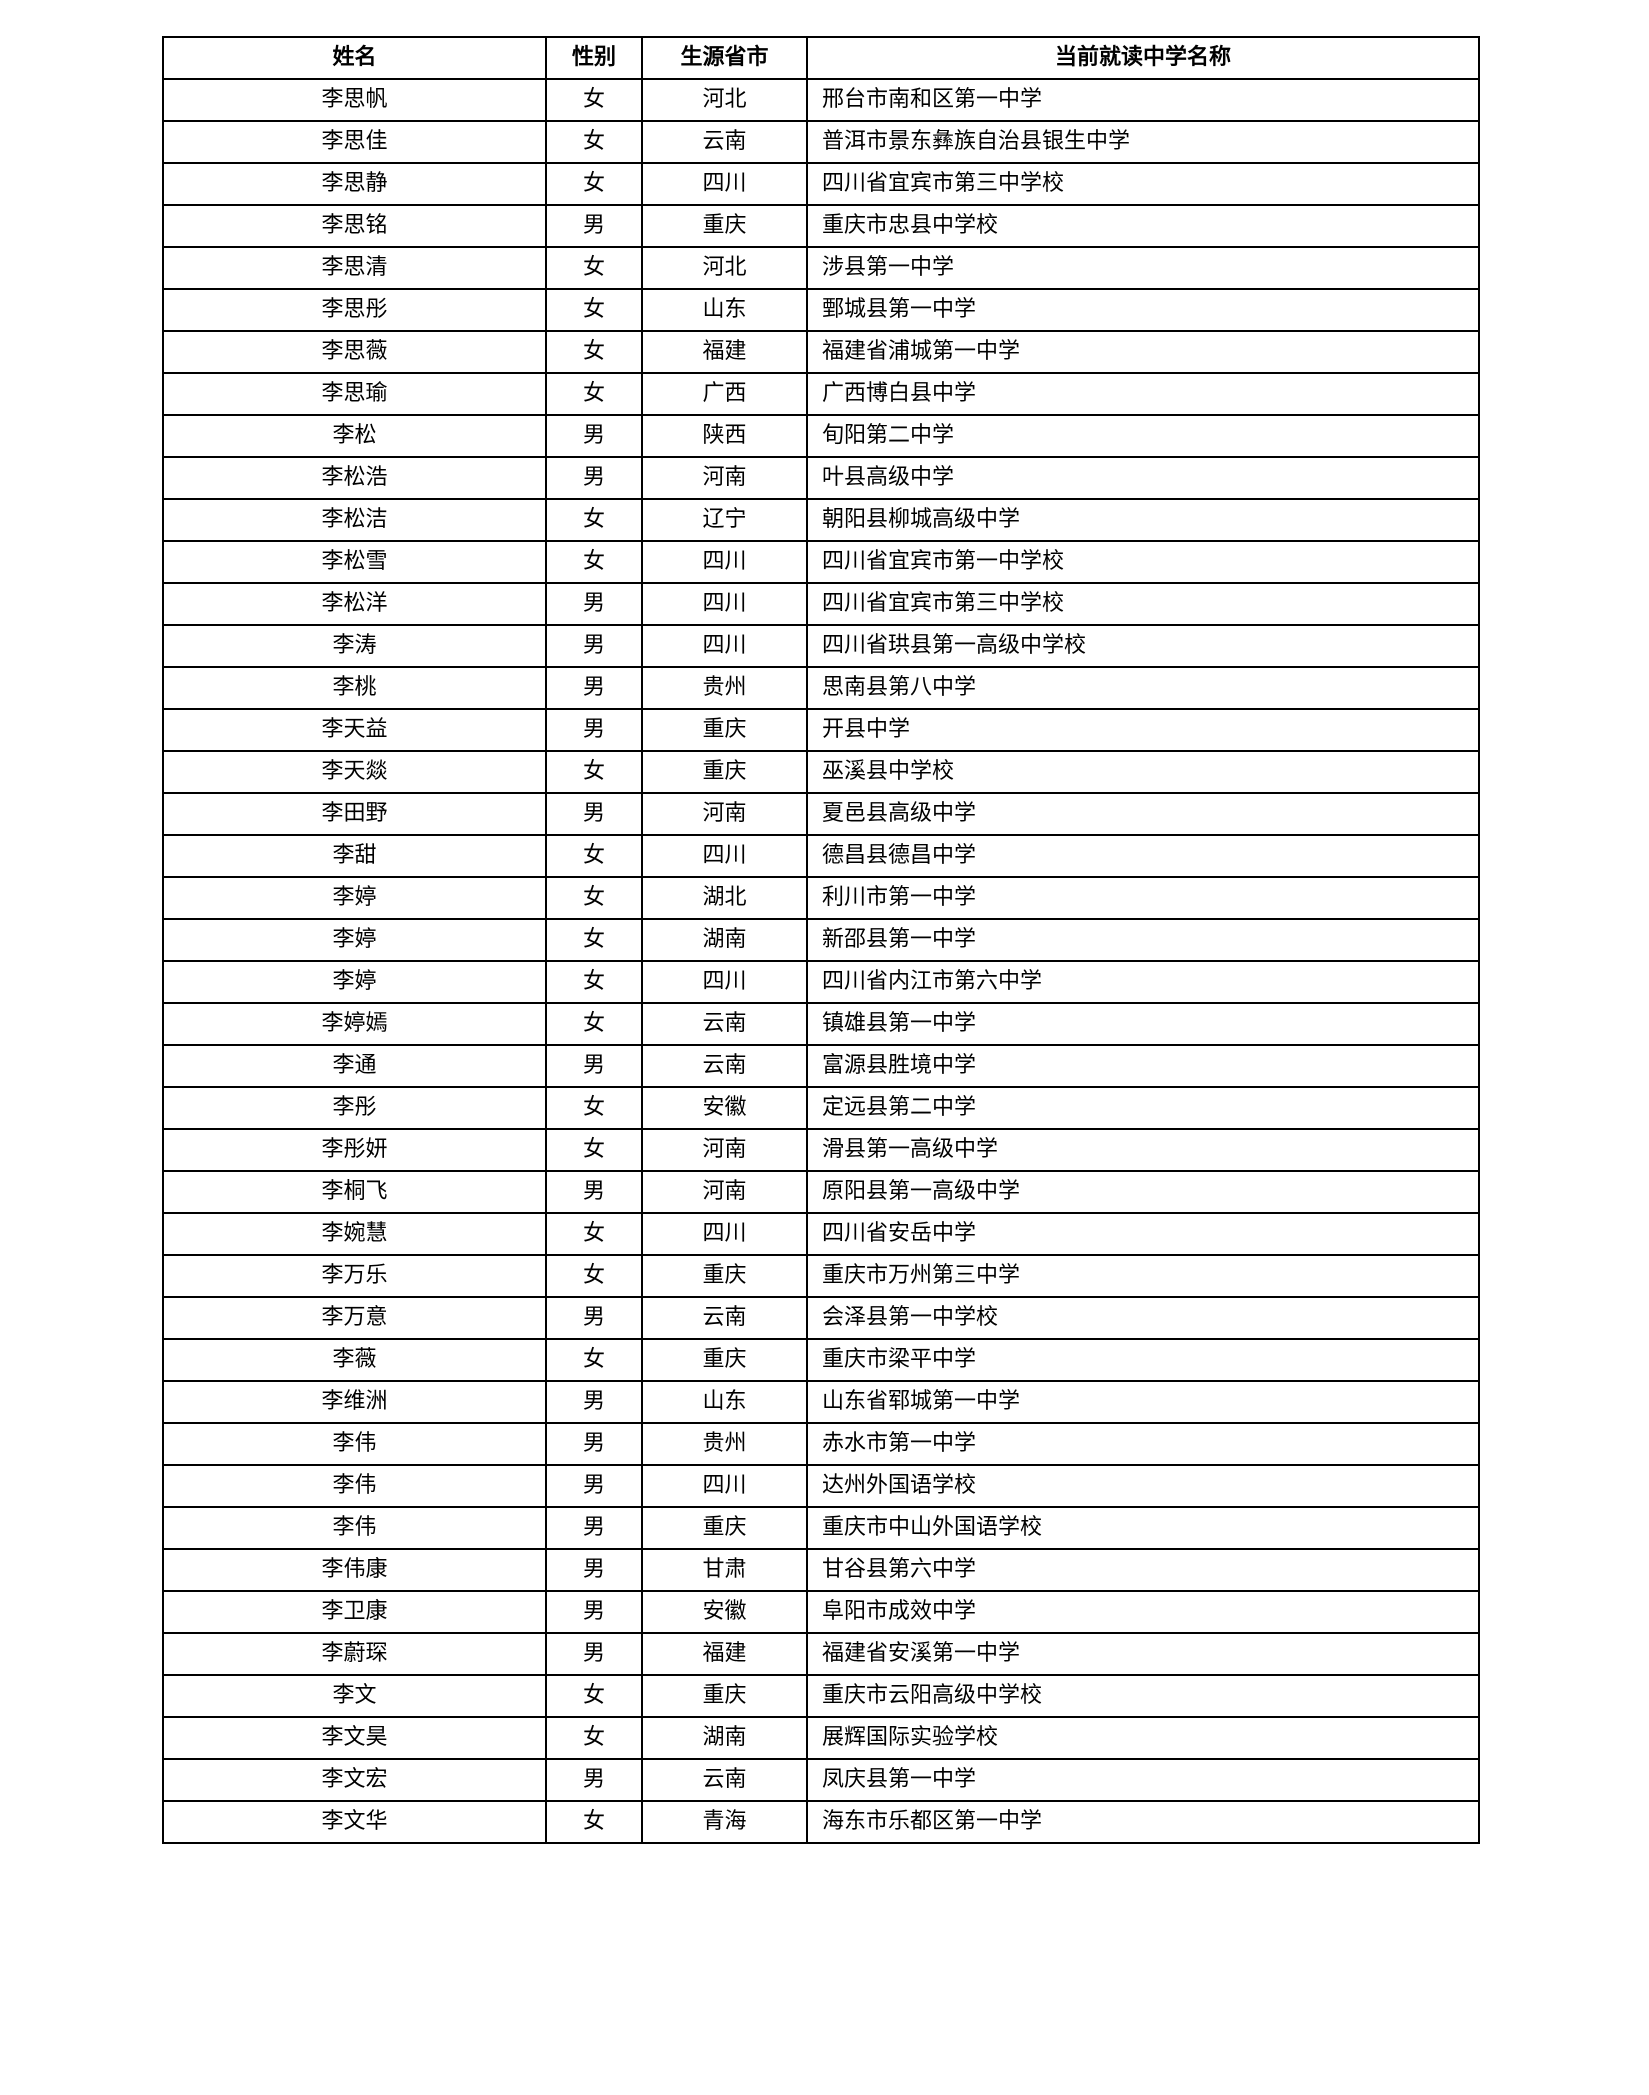  Describe the element at coordinates (821, 310) in the screenshot. I see `table-row: 李思彤女山东 鄄城县第一中学` at that location.